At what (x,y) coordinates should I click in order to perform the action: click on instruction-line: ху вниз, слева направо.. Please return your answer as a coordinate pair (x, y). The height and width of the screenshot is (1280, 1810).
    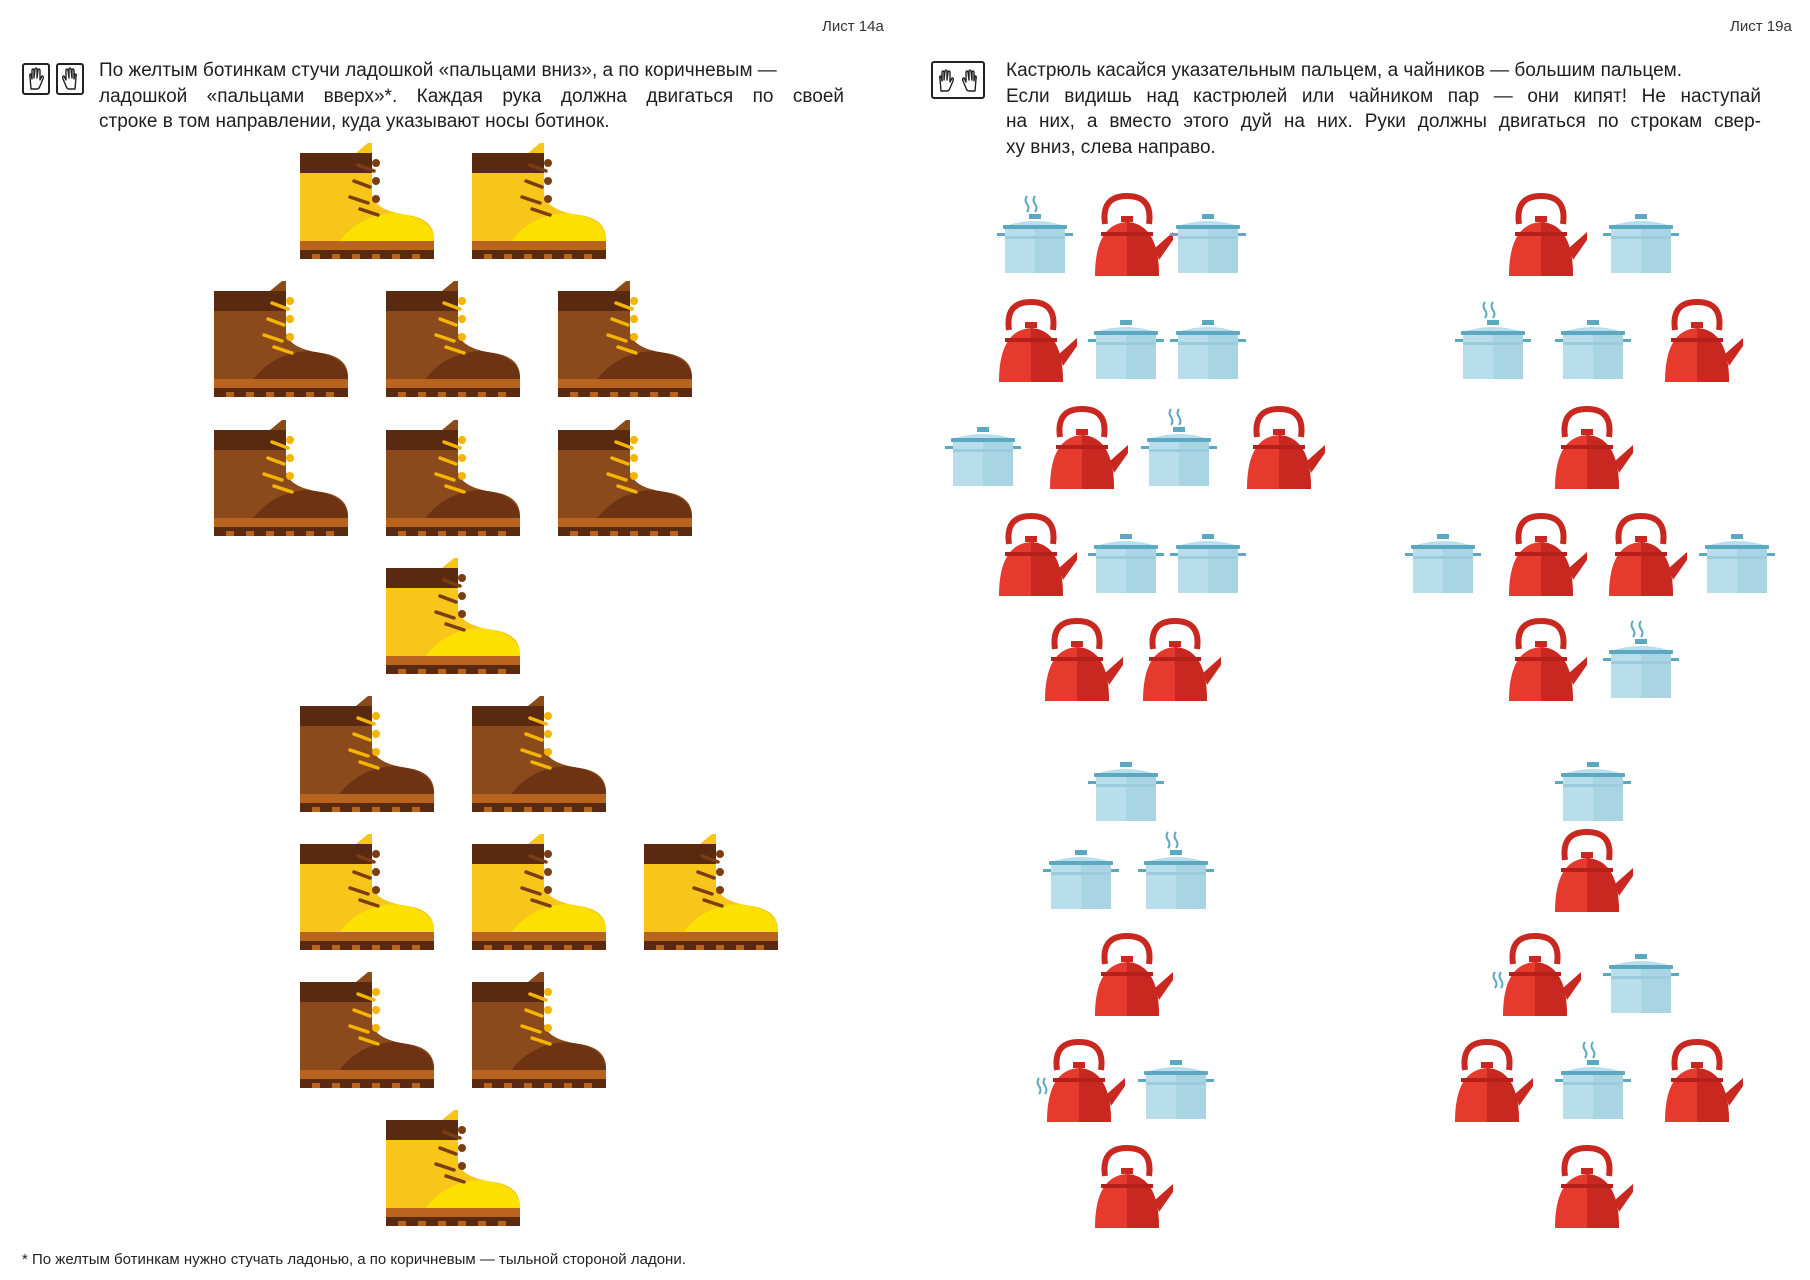
    Looking at the image, I should click on (1111, 147).